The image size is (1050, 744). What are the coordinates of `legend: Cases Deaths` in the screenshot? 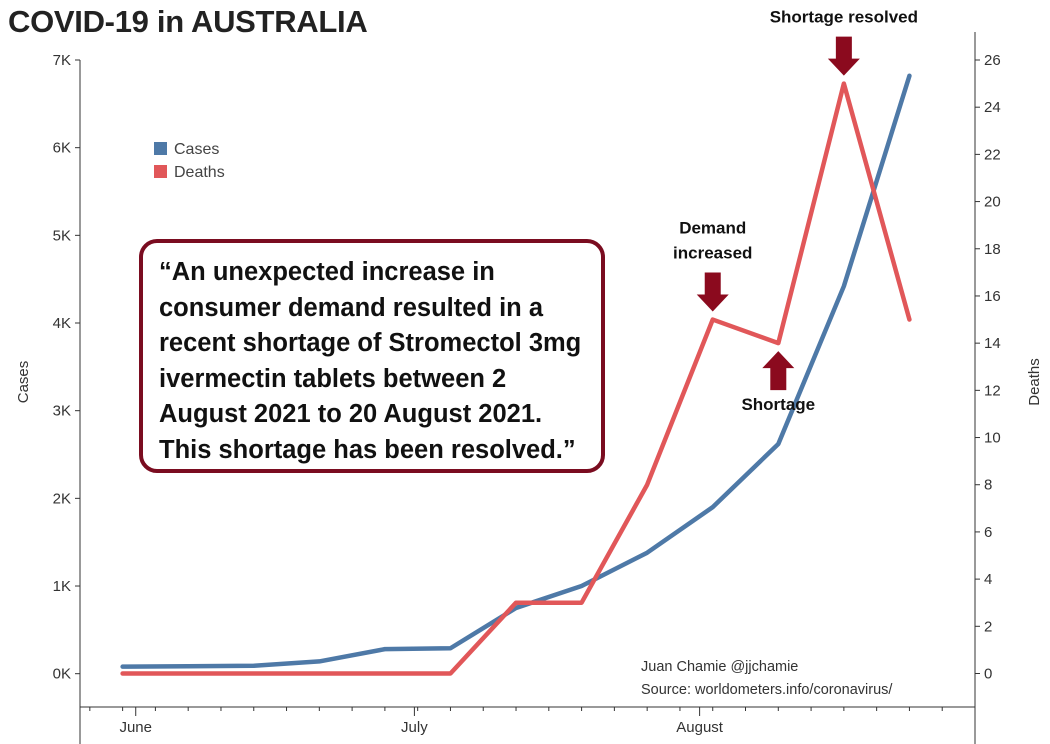 It's located at (189, 161).